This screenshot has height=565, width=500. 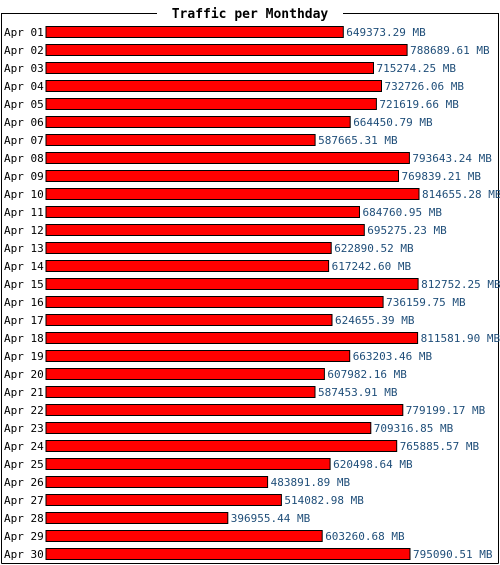 I want to click on value-label: 396955.44 MB, so click(x=271, y=518).